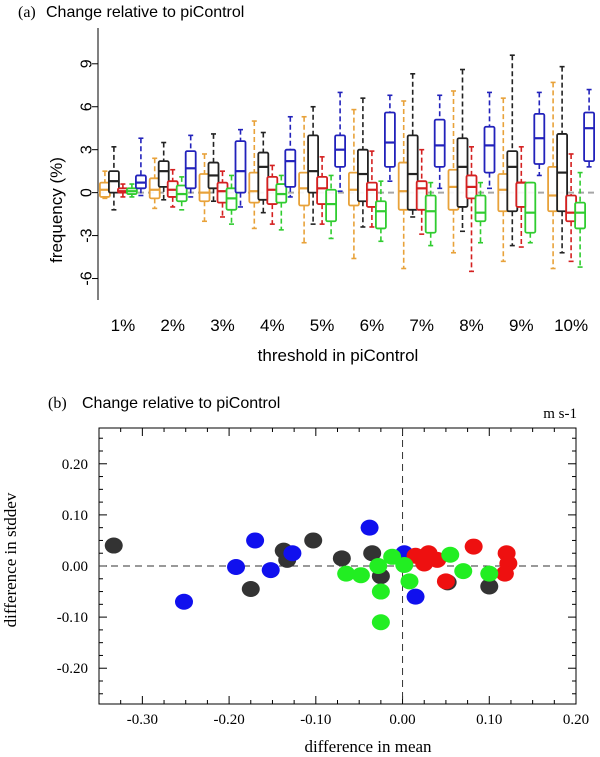 The image size is (600, 757). What do you see at coordinates (222, 325) in the screenshot?
I see `x-tick-label: 3%` at bounding box center [222, 325].